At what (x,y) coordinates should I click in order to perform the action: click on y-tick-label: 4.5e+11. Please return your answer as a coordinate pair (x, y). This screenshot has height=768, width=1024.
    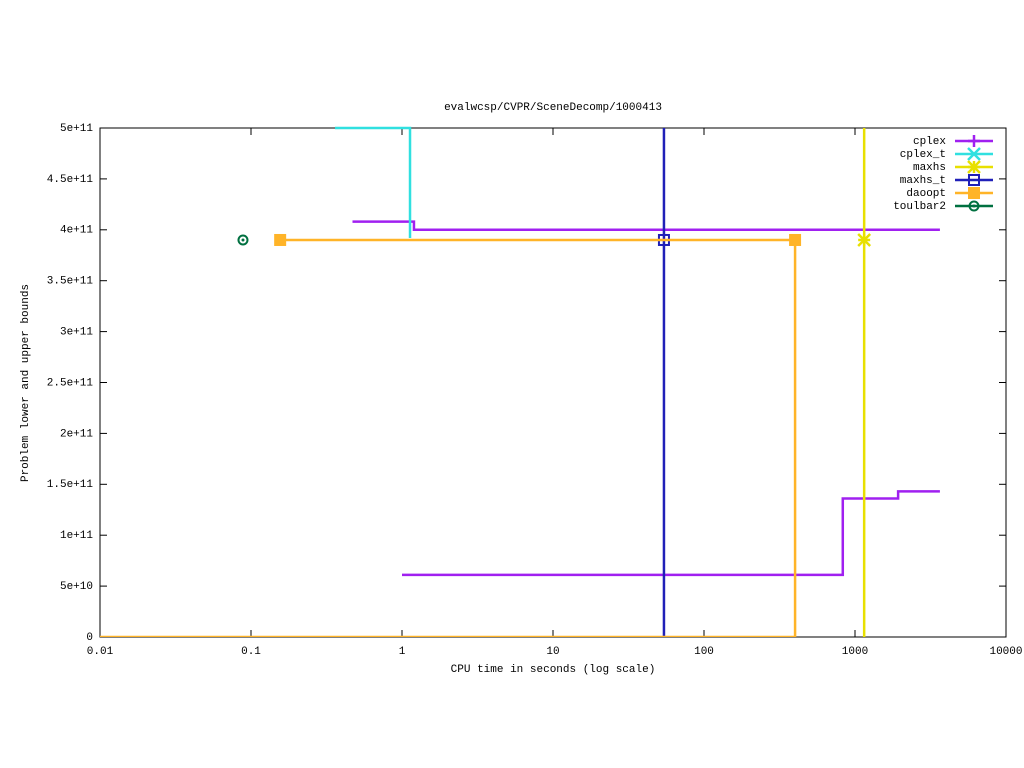
    Looking at the image, I should click on (70, 180).